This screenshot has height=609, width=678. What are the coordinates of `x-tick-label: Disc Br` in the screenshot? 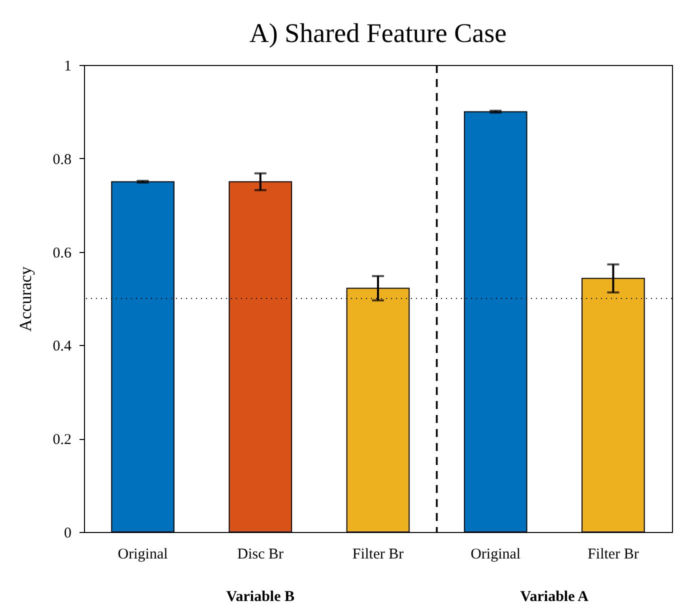 It's located at (260, 554).